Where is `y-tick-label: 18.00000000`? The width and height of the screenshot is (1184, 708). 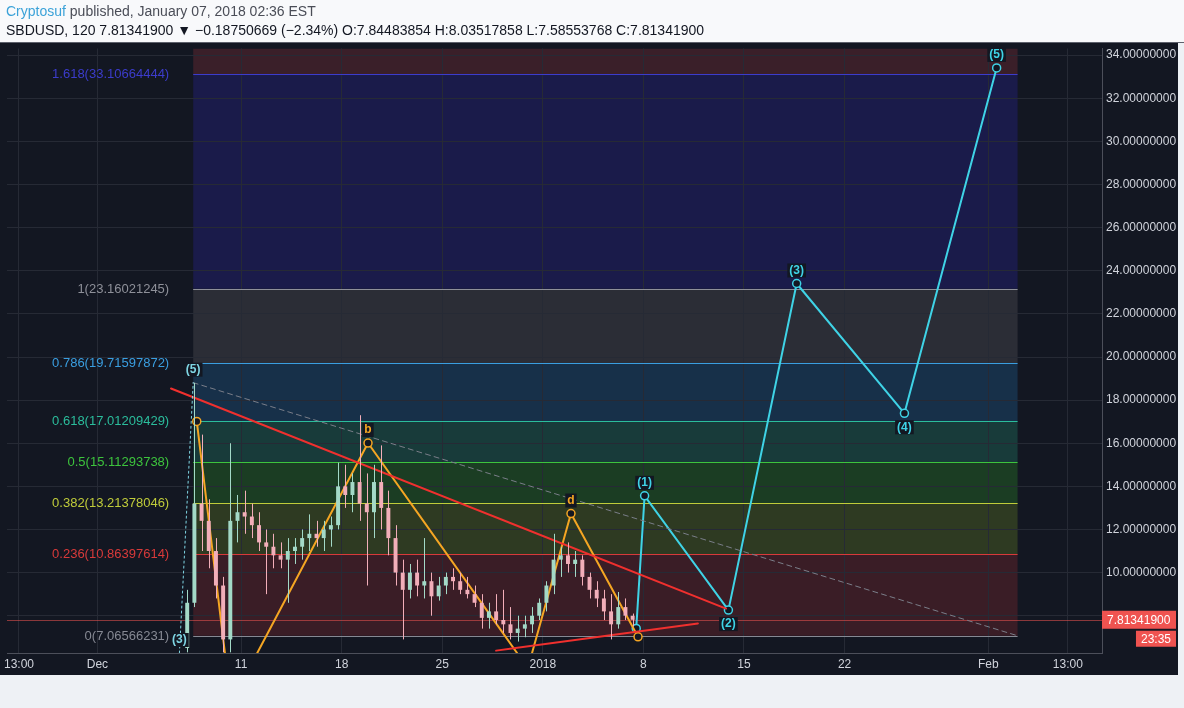
y-tick-label: 18.00000000 is located at coordinates (1141, 399).